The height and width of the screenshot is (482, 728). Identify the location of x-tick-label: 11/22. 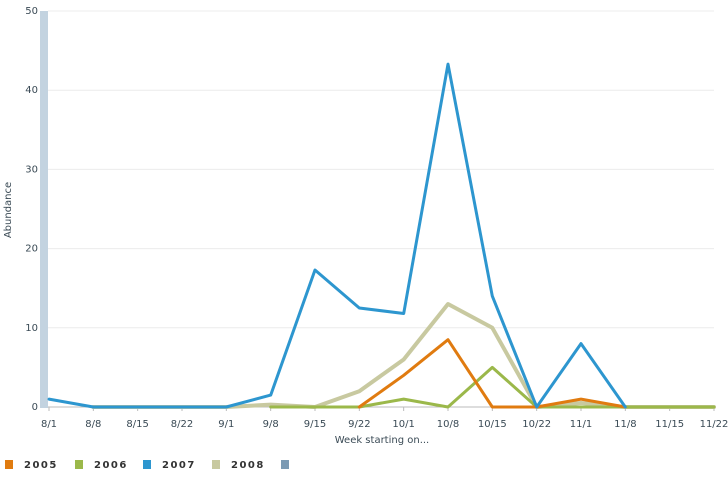
(714, 424).